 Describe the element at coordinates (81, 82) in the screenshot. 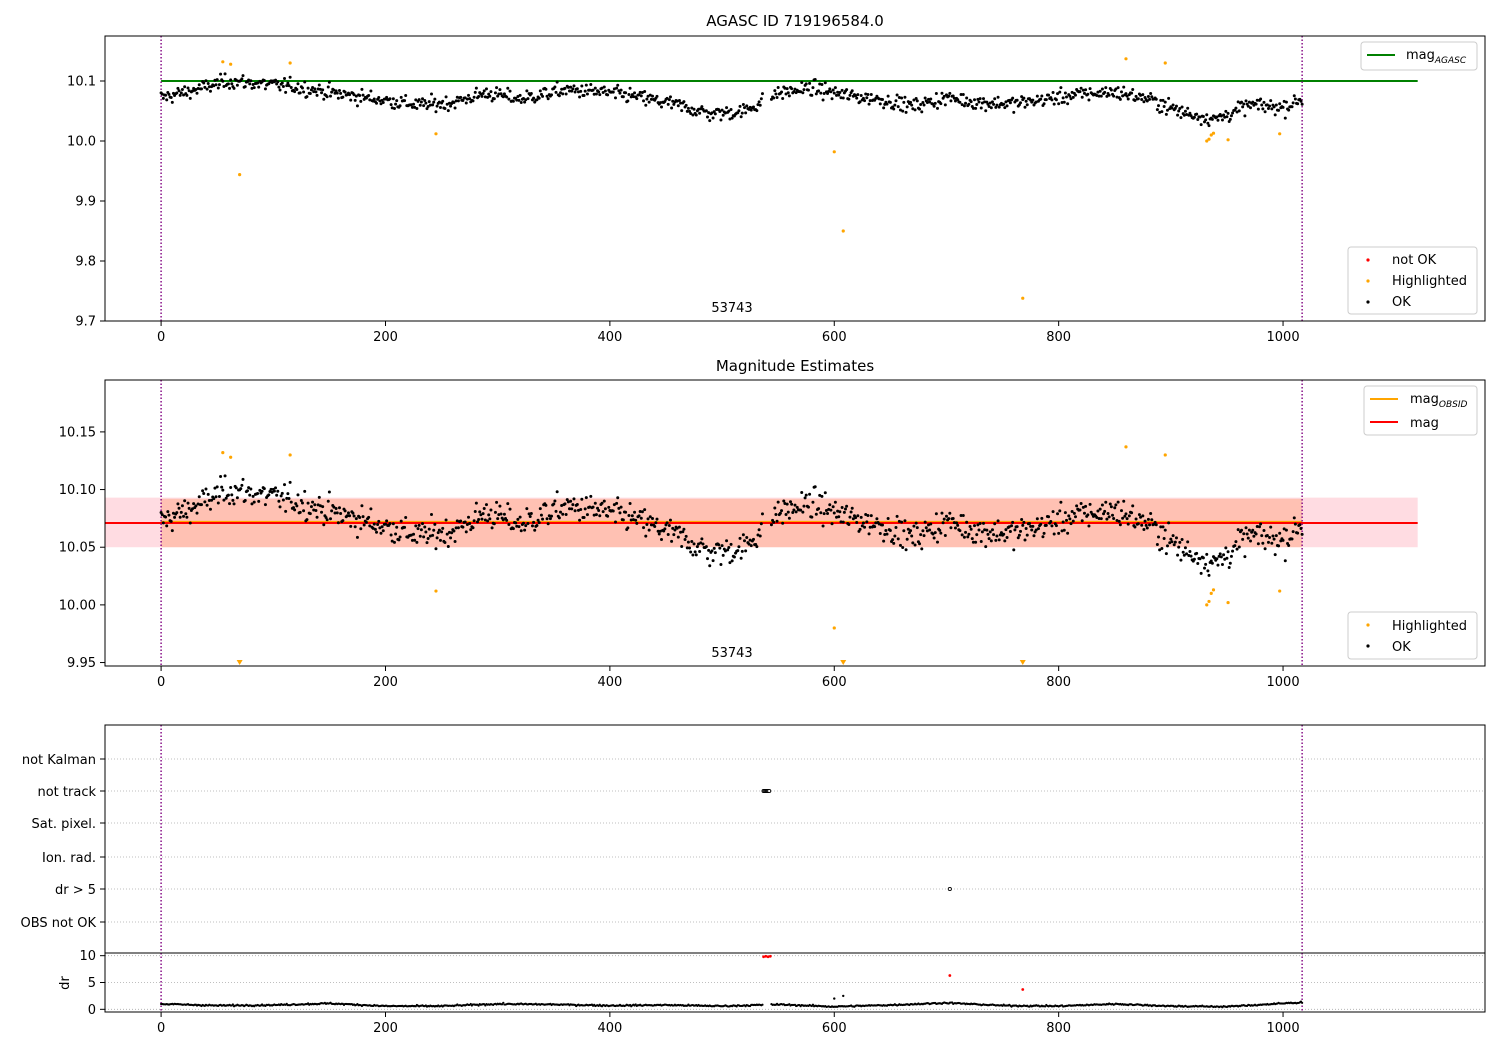

I see `y-tick-label: 10.1` at that location.